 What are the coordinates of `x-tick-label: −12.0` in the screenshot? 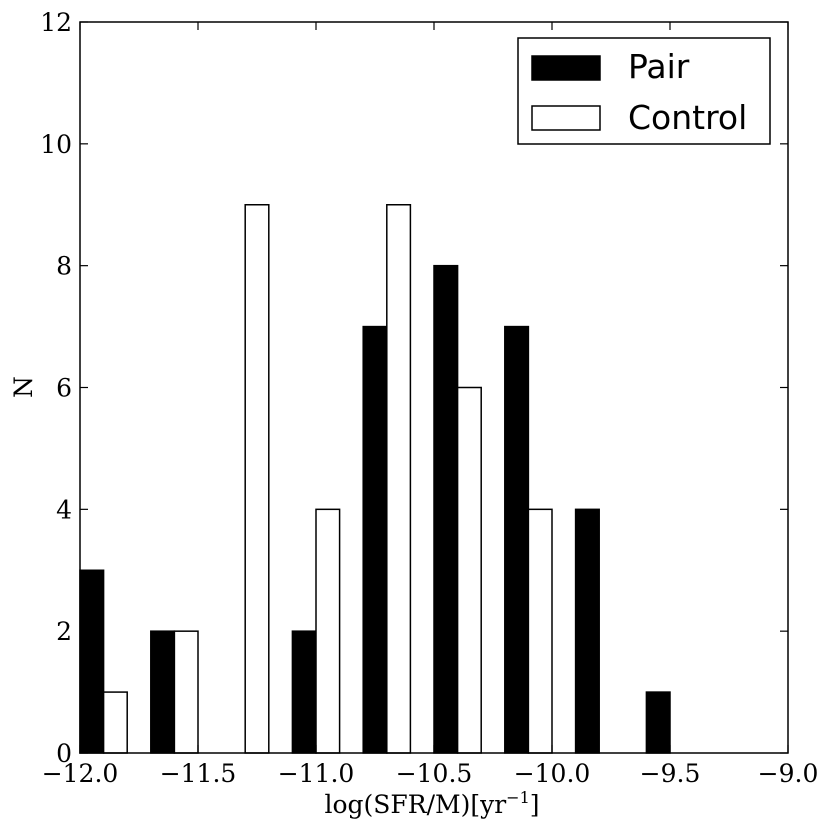 It's located at (80, 773).